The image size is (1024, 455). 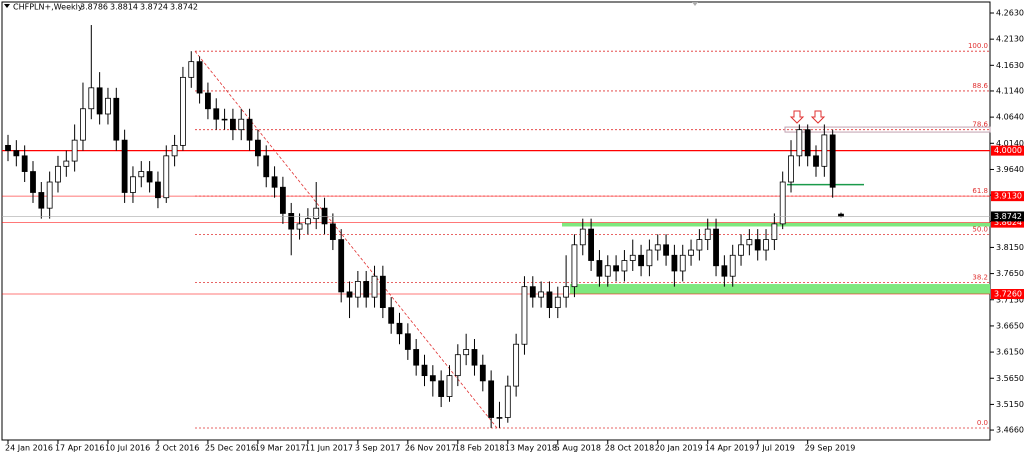 I want to click on fib-label: 38.2, so click(x=980, y=277).